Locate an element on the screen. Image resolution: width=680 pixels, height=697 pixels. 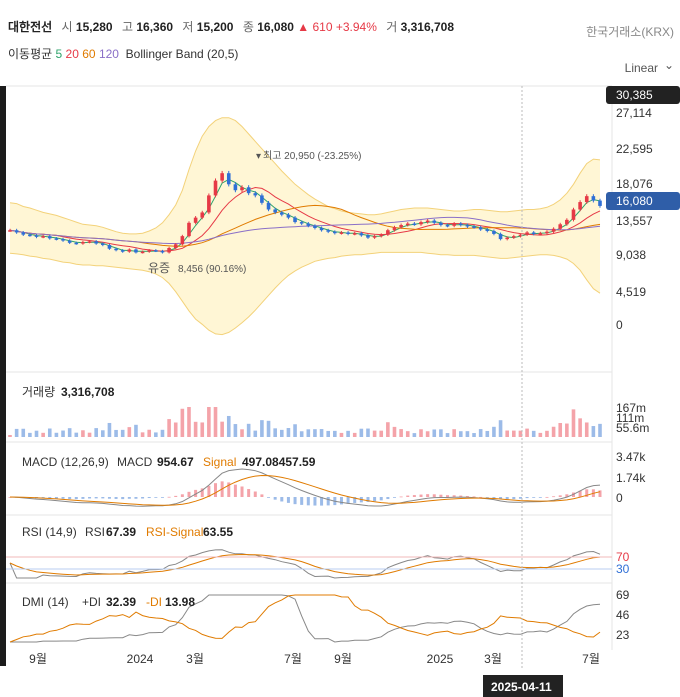
dmi-series is located at coordinates (305, 618).